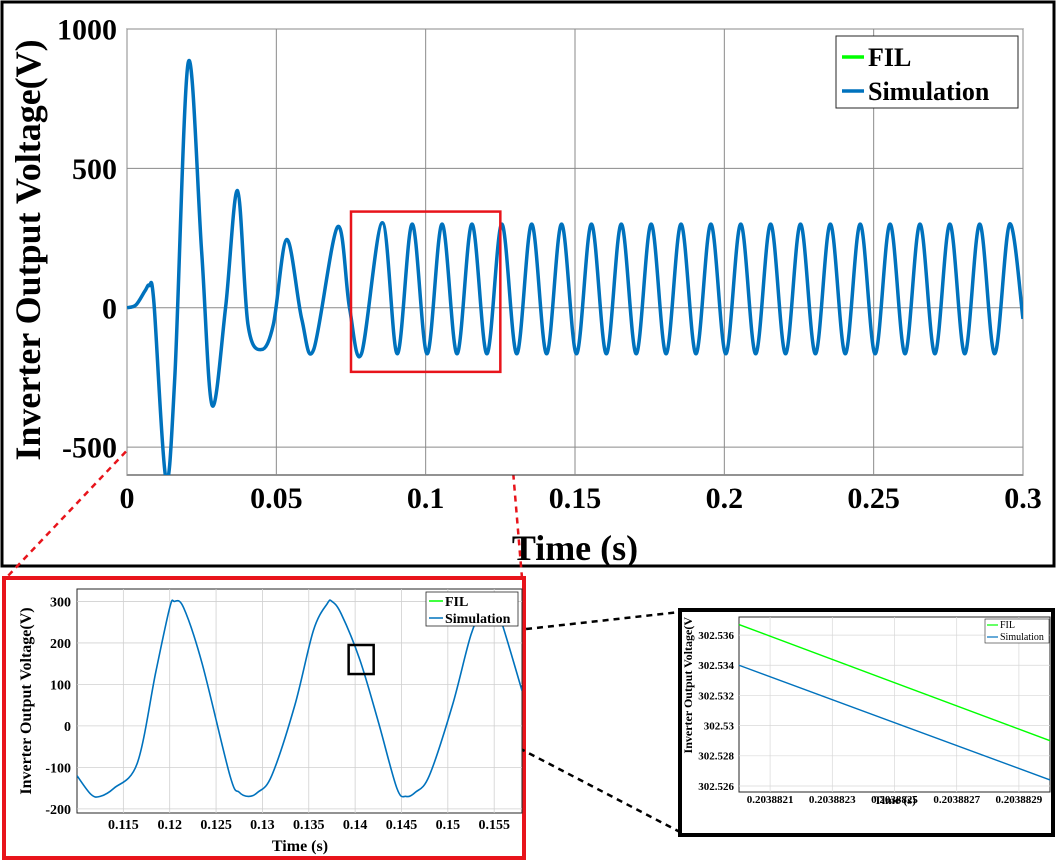 This screenshot has width=1056, height=860. Describe the element at coordinates (1007, 625) in the screenshot. I see `zoom2-legend-fil-label: FIL` at that location.